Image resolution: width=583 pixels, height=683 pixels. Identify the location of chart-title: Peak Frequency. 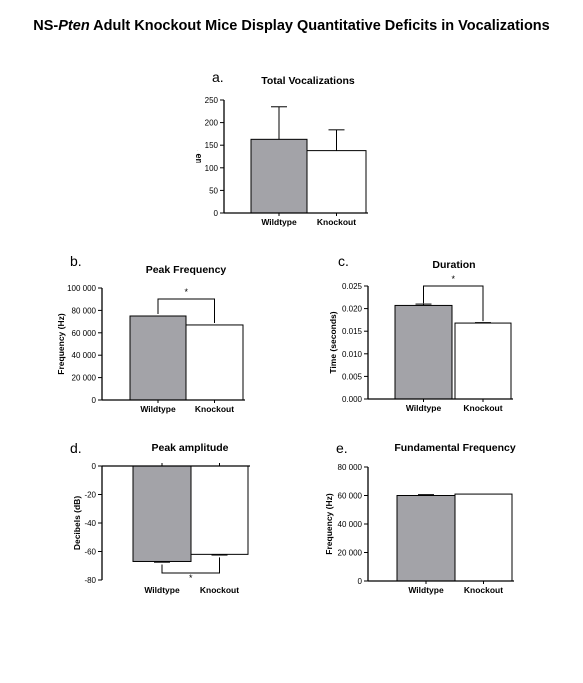
(186, 270).